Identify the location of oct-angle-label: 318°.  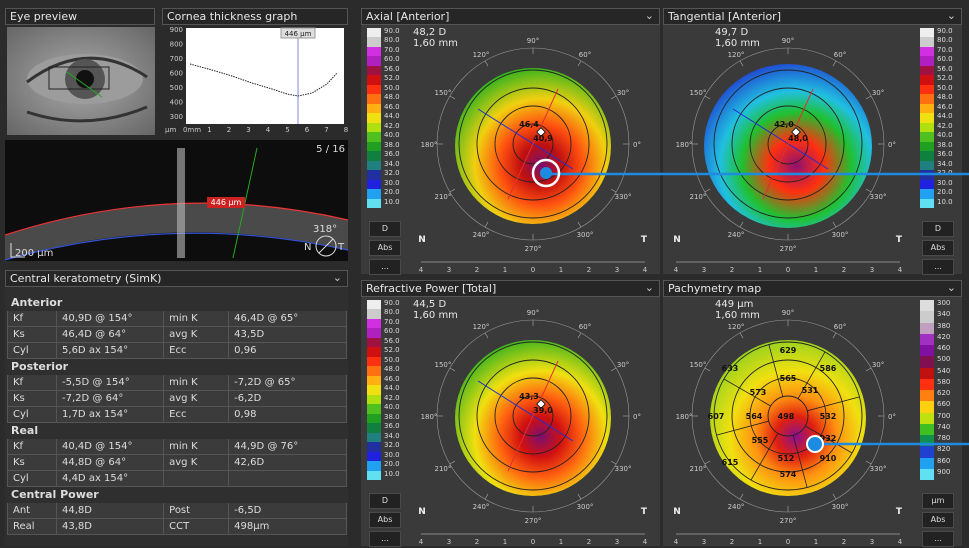
(325, 229).